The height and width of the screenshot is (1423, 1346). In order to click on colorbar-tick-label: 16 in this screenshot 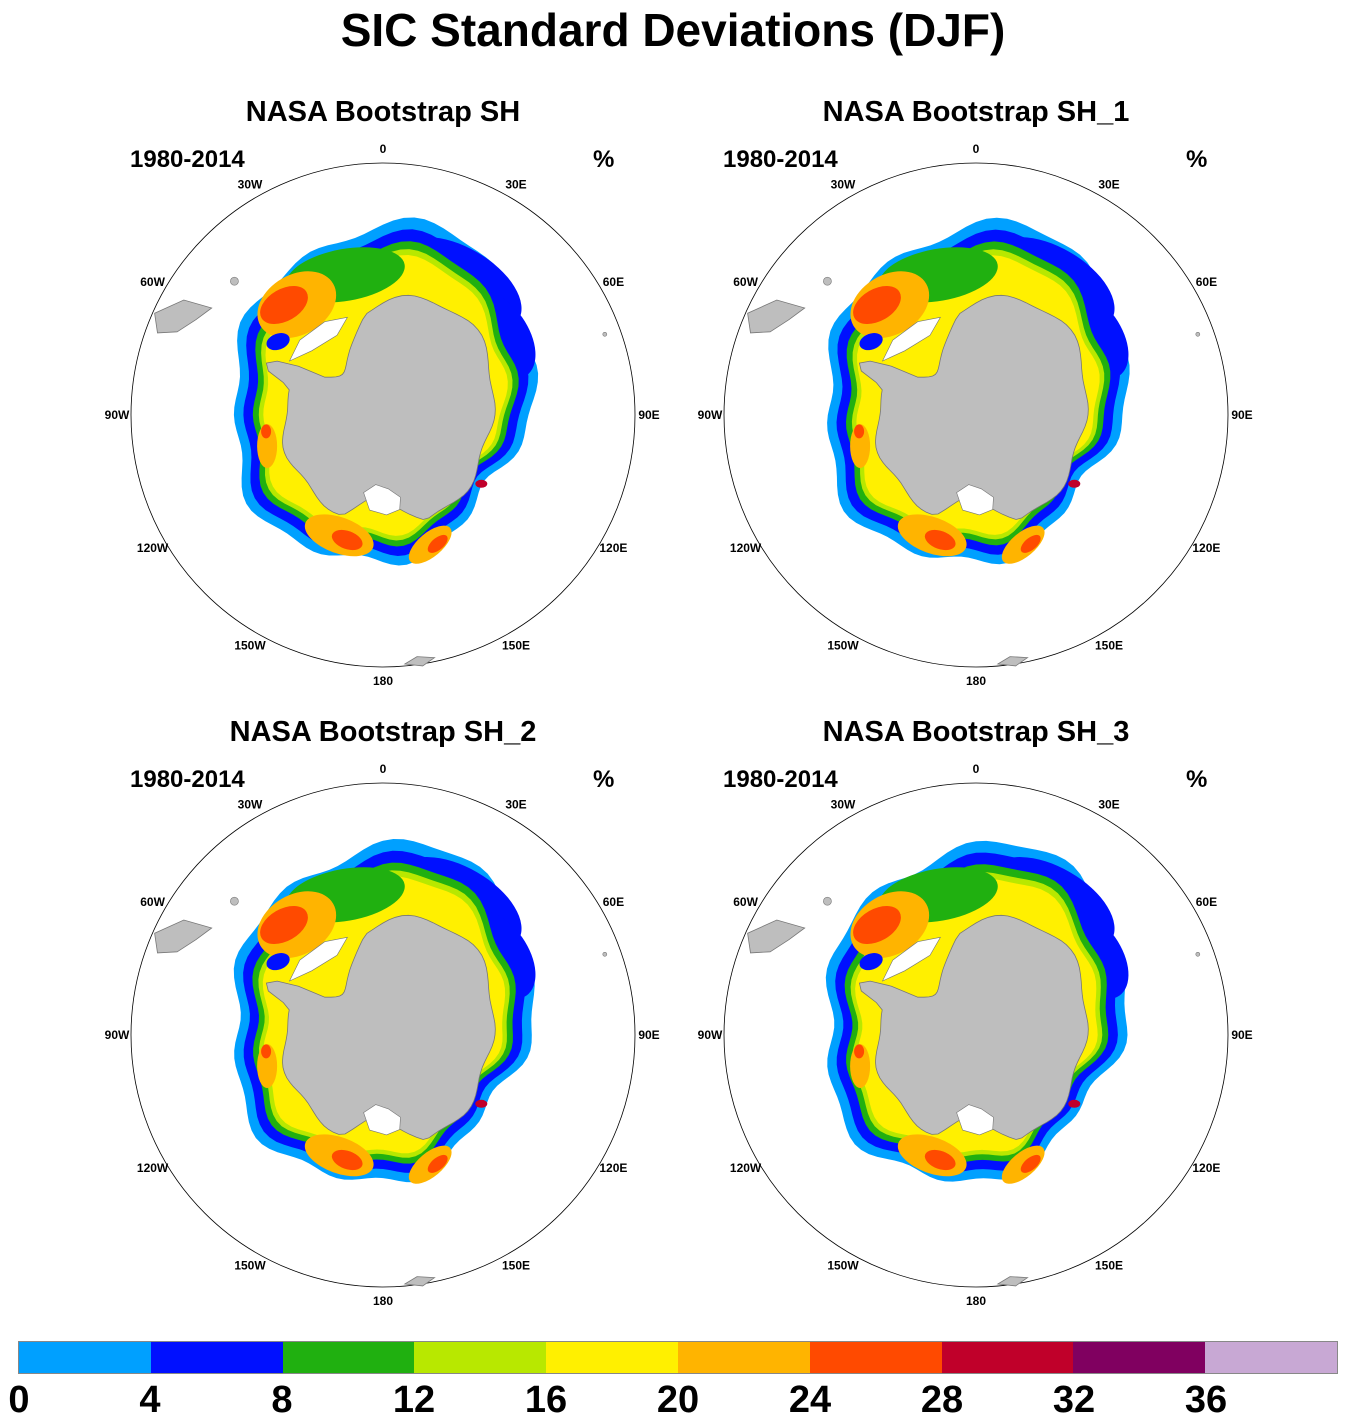, I will do `click(546, 1400)`.